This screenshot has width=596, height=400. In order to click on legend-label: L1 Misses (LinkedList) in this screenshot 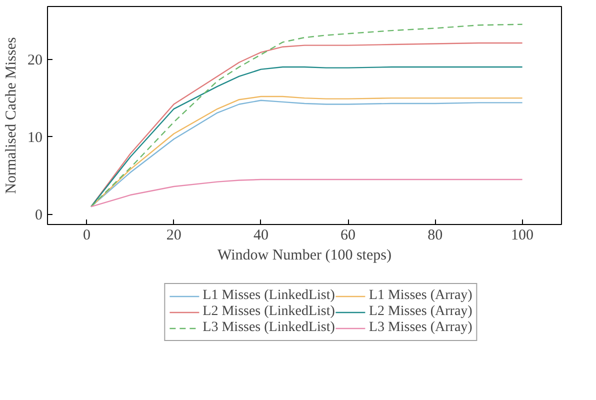, I will do `click(268, 296)`.